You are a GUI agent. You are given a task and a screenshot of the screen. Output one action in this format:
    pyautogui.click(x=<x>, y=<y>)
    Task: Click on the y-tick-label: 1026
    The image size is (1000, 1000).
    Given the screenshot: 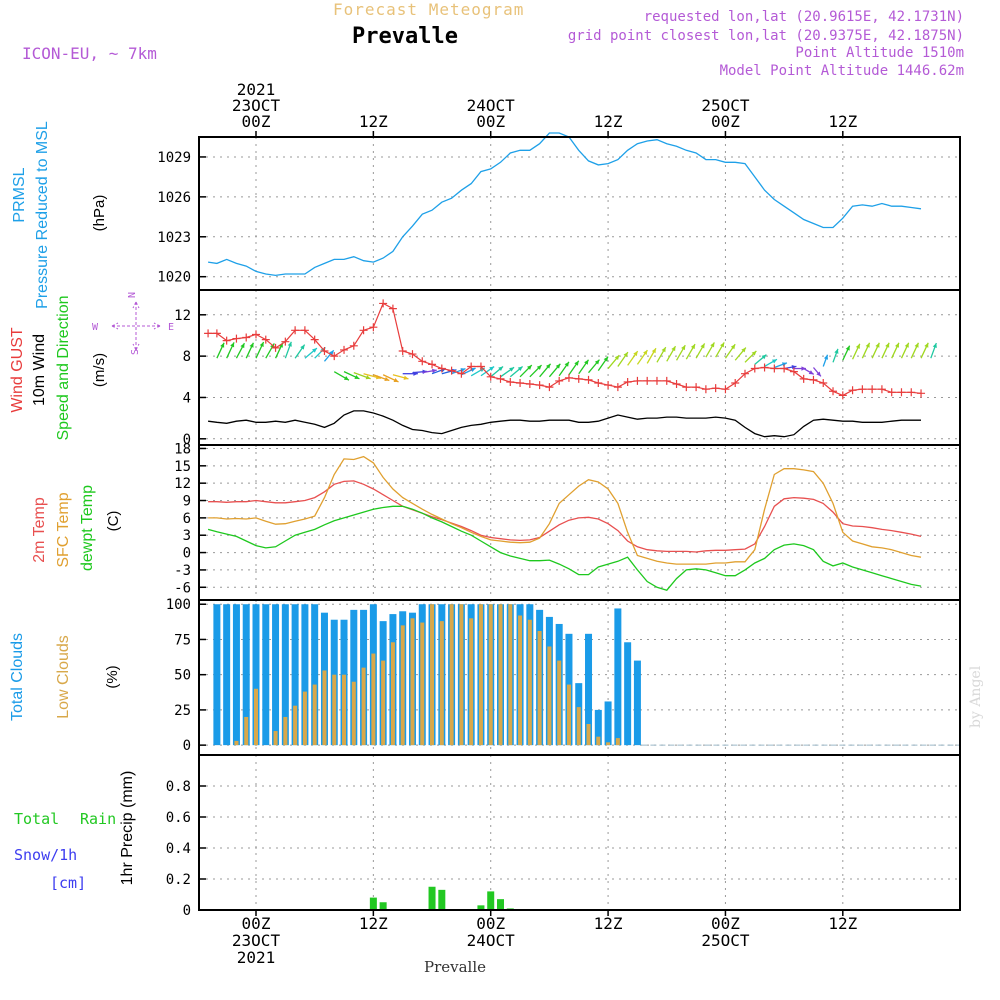 What is the action you would take?
    pyautogui.click(x=174, y=198)
    